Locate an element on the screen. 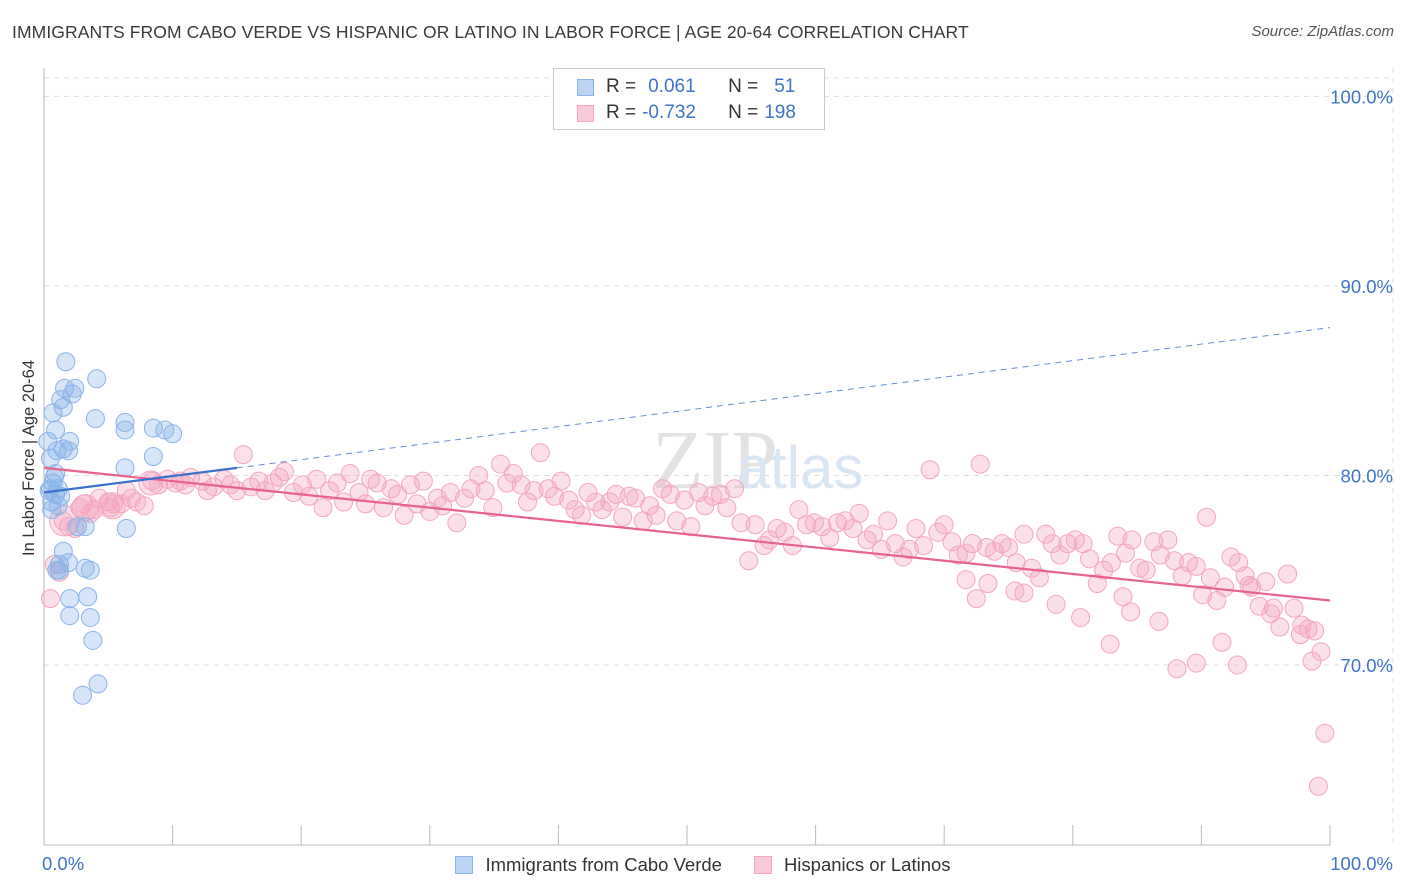 This screenshot has height=892, width=1406. y-tick-label: 100.0% is located at coordinates (1361, 96).